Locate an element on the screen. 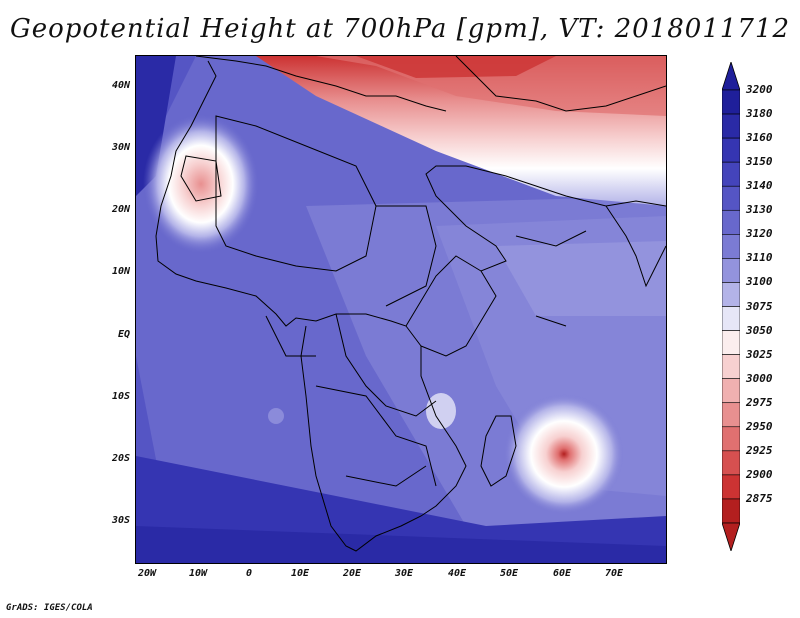  lon-label-60e: 60E is located at coordinates (562, 573).